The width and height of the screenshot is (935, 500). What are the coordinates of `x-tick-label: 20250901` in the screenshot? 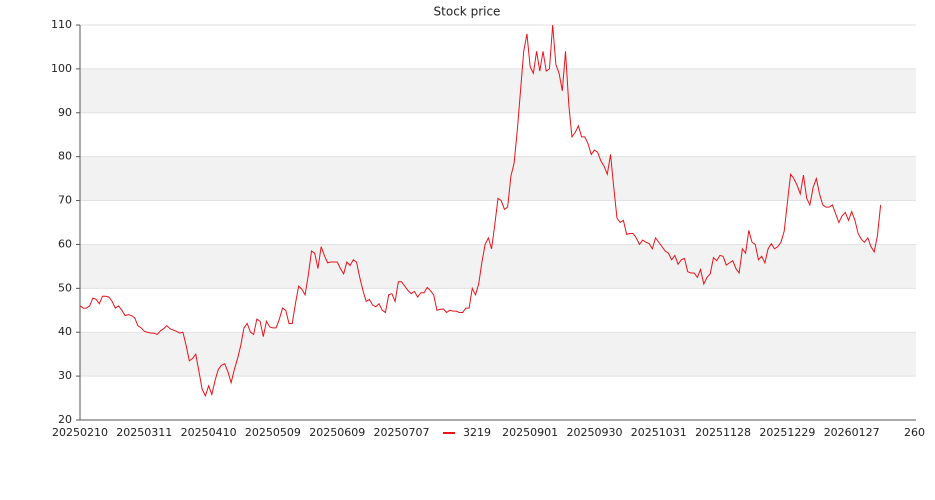 It's located at (530, 432).